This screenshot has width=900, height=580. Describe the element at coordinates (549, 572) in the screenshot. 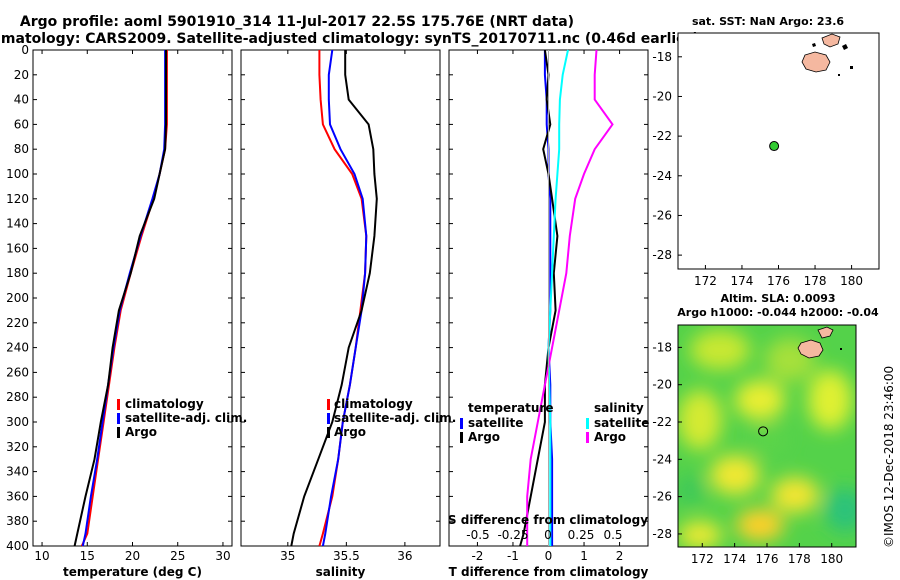

I see `x-axis-label: T difference from climatology` at that location.